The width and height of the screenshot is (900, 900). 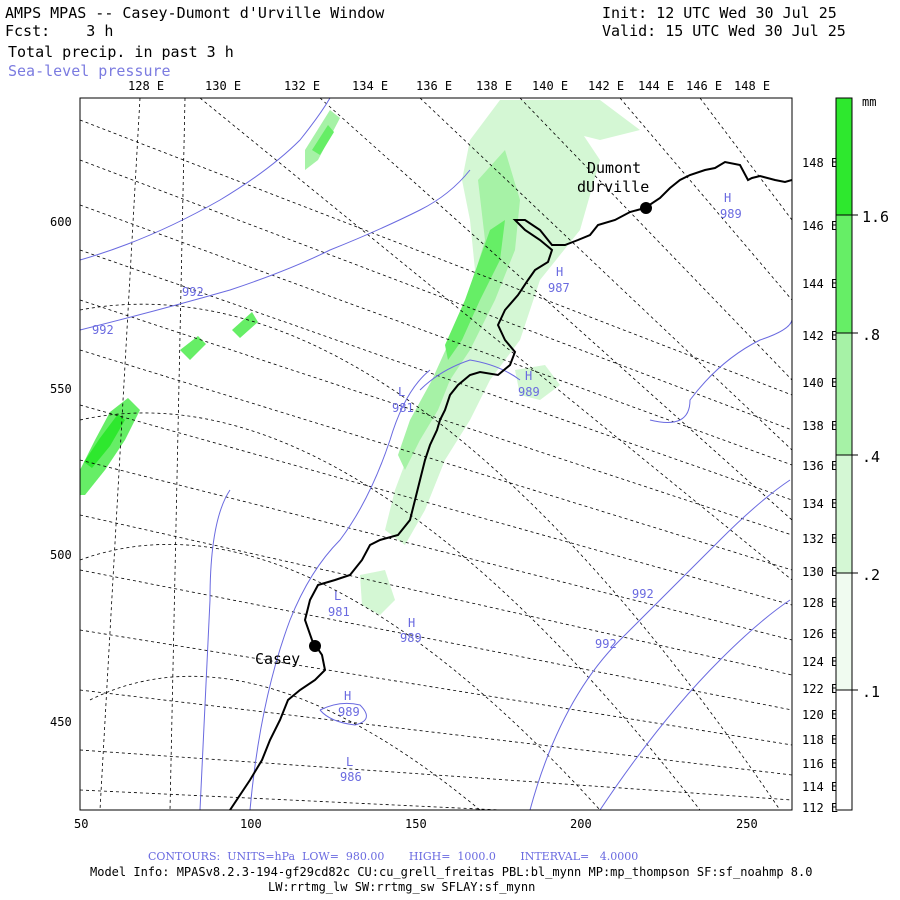 I want to click on pressure-label: 987, so click(x=559, y=288).